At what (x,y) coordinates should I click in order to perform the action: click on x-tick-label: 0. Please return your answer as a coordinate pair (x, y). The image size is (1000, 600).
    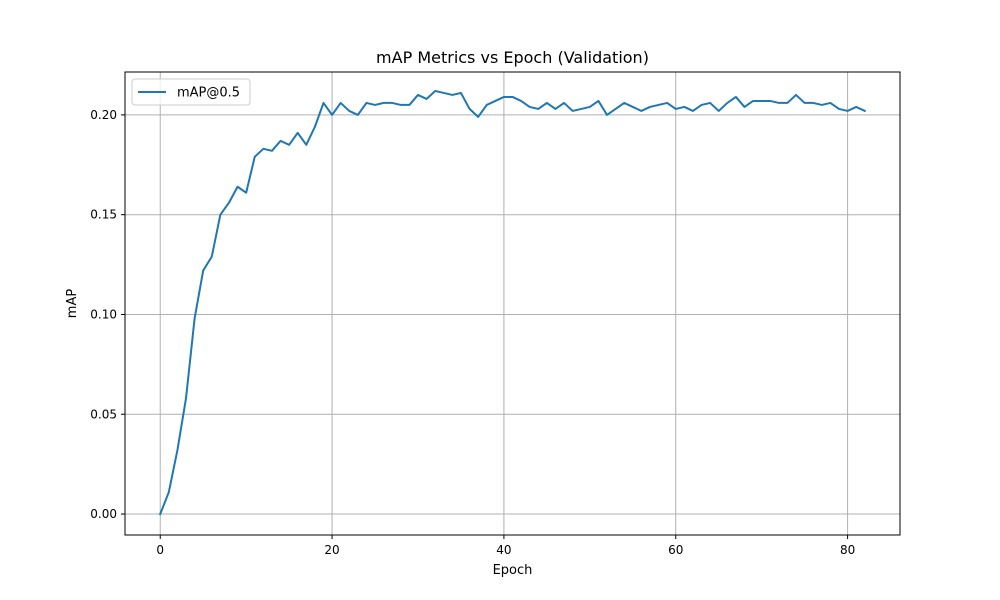
    Looking at the image, I should click on (160, 550).